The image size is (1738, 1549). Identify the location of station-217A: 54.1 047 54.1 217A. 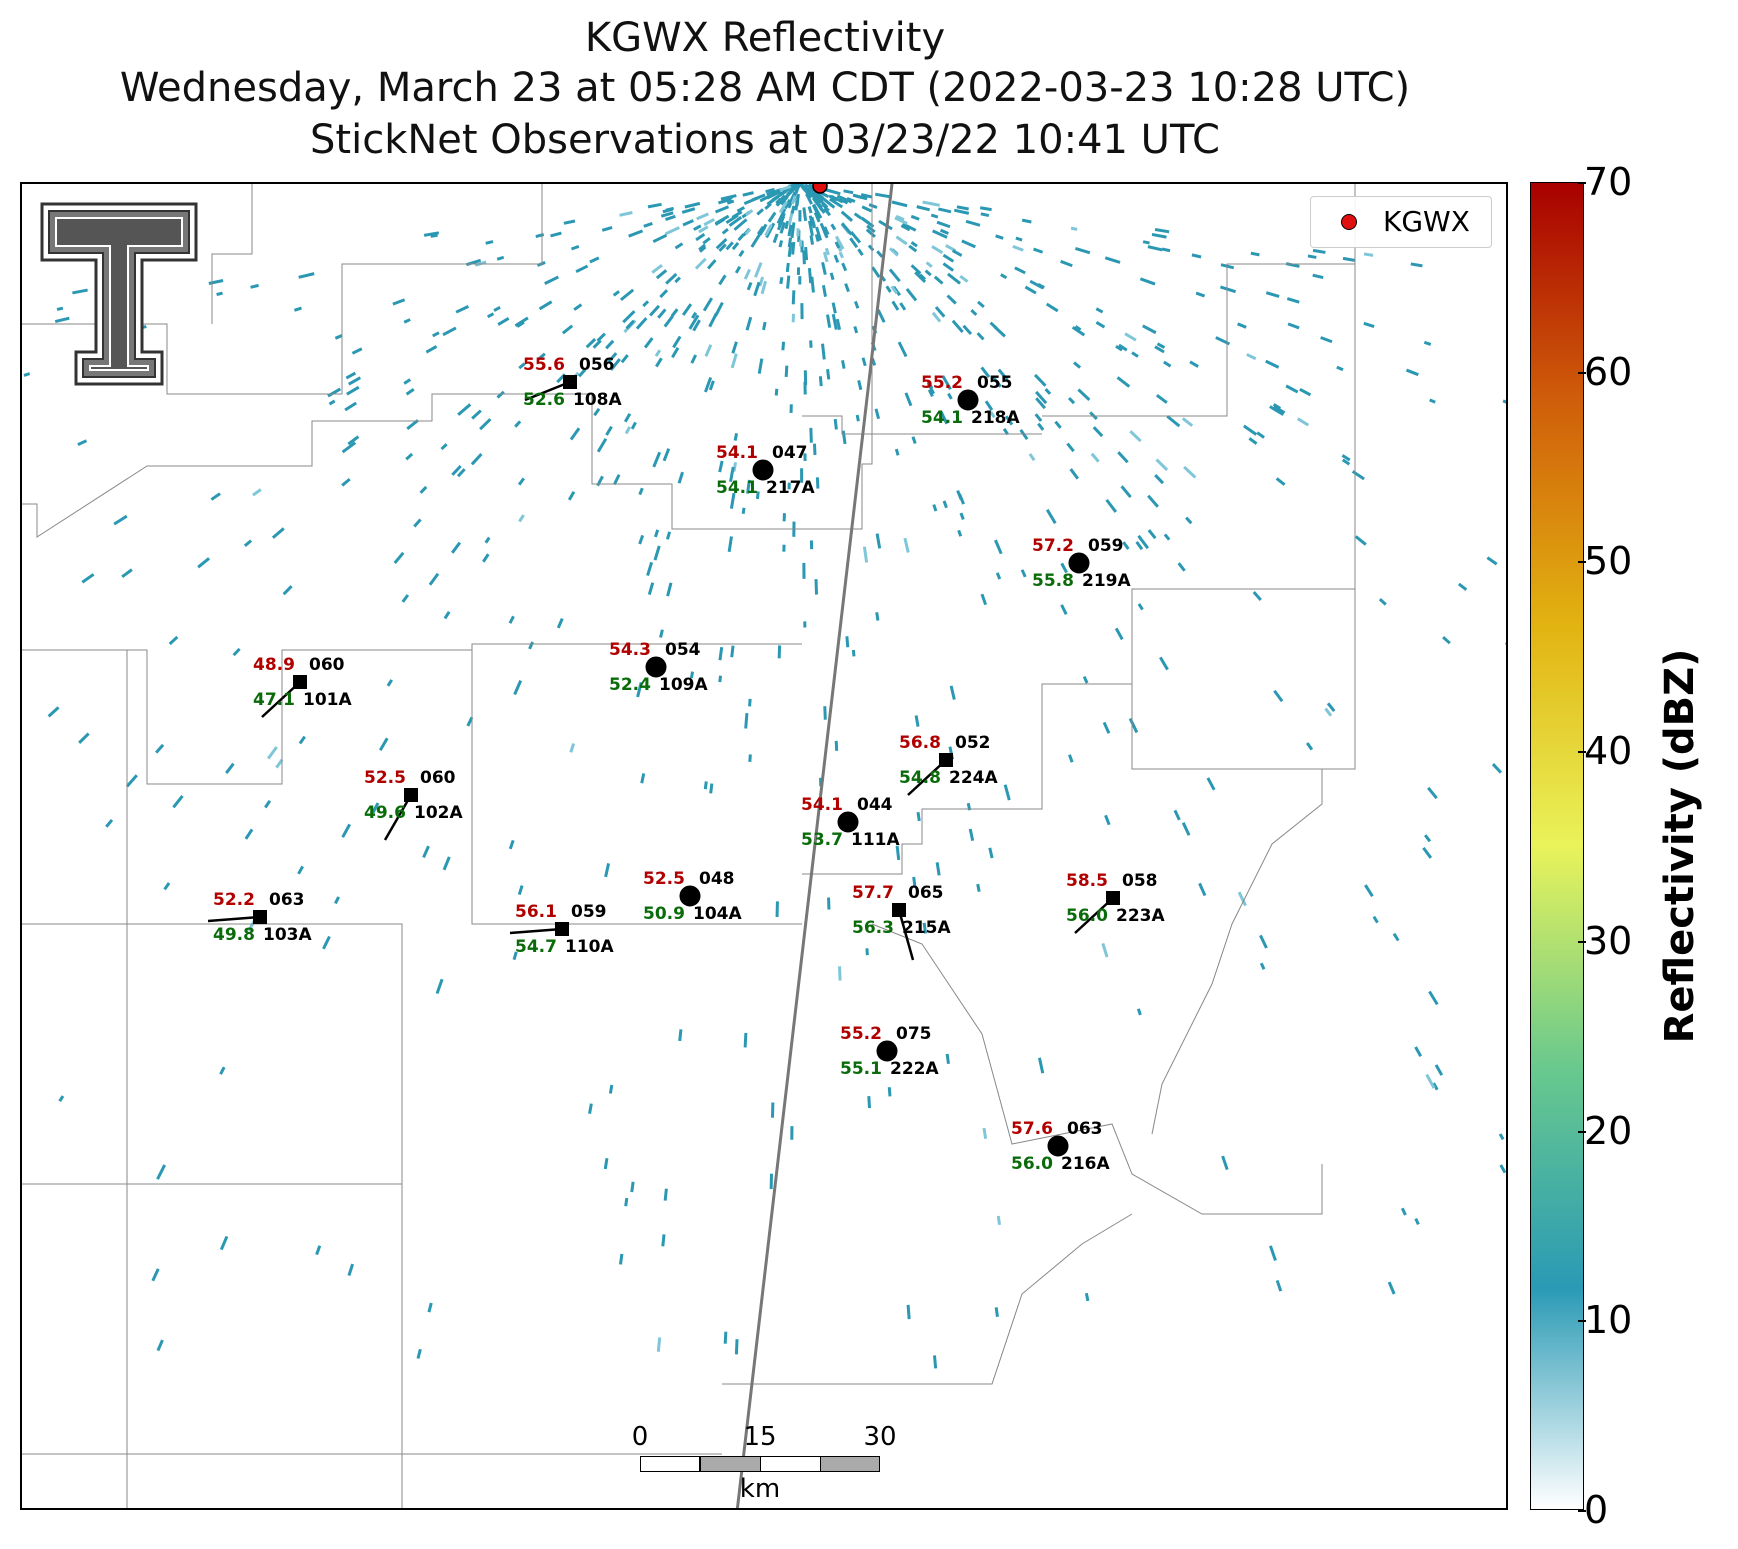
(765, 470).